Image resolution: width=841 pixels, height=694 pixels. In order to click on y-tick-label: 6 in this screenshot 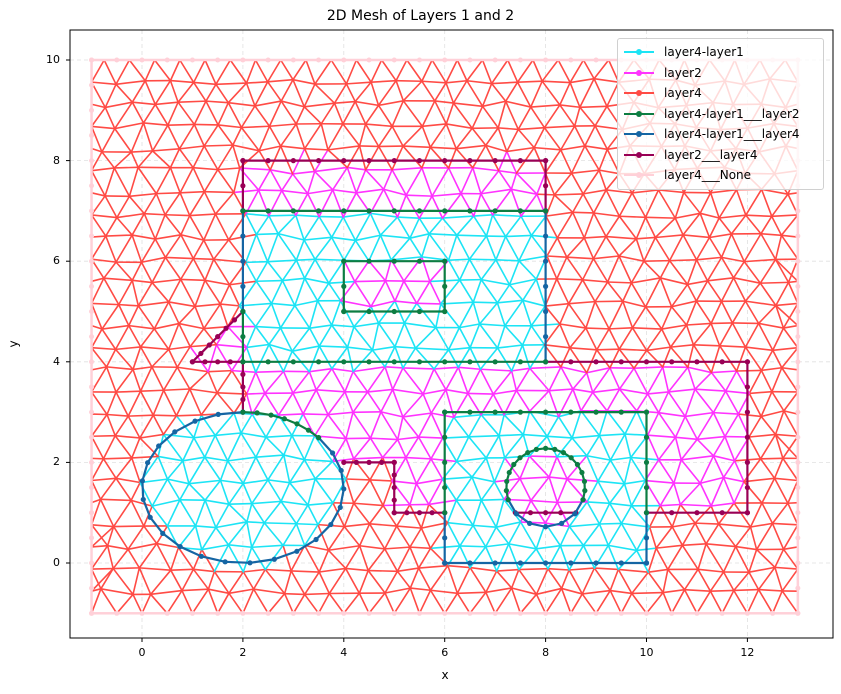, I will do `click(56, 261)`.